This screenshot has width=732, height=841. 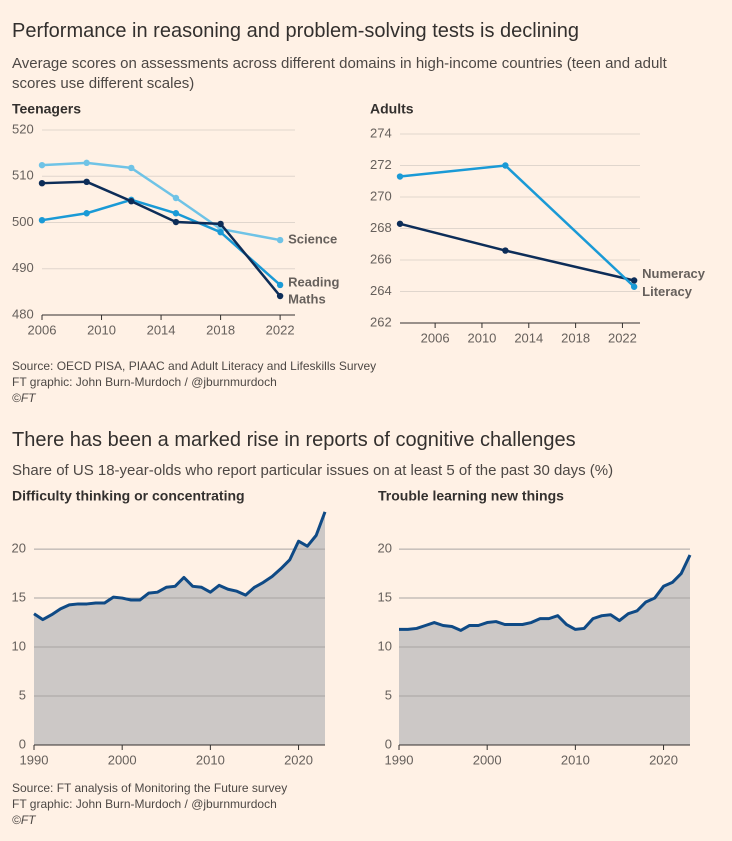 I want to click on y-tick-label: 500, so click(x=23, y=221).